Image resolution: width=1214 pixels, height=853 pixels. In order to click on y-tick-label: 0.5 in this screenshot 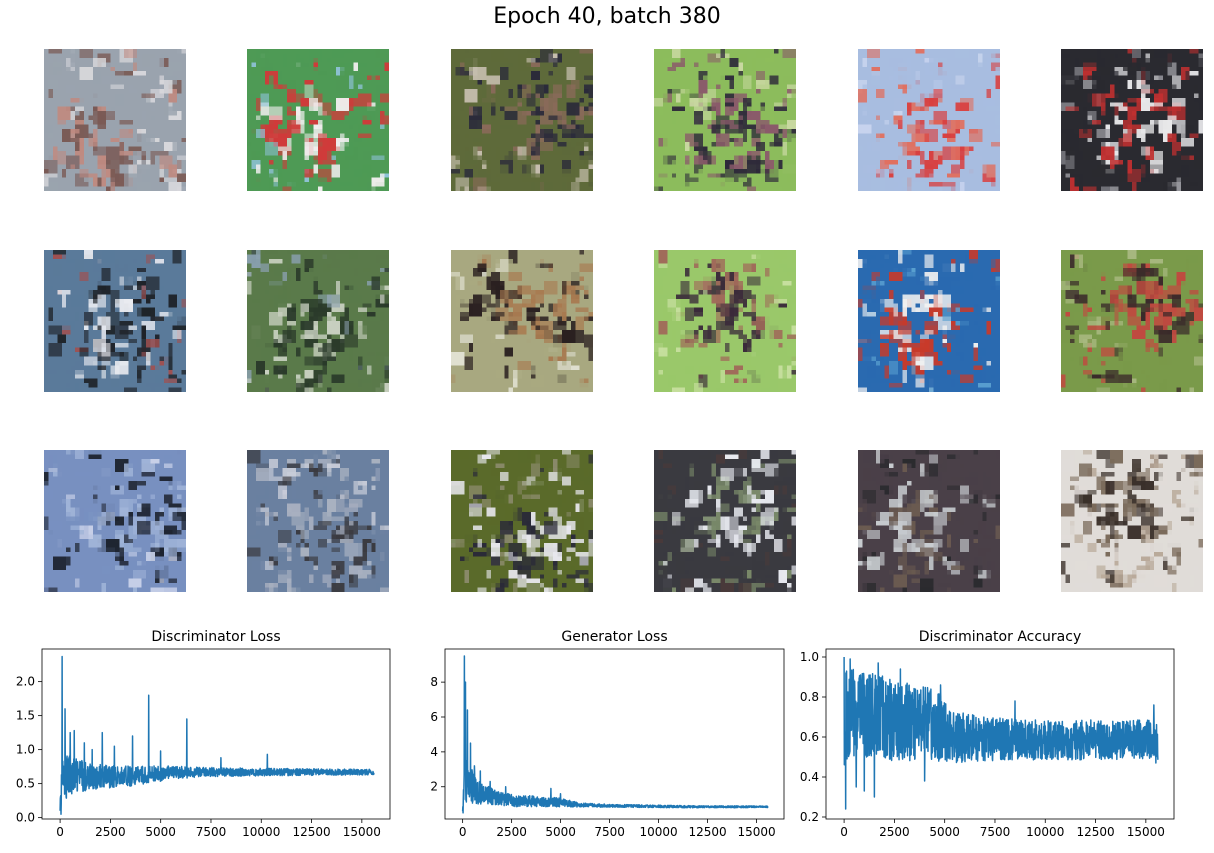, I will do `click(25, 784)`.